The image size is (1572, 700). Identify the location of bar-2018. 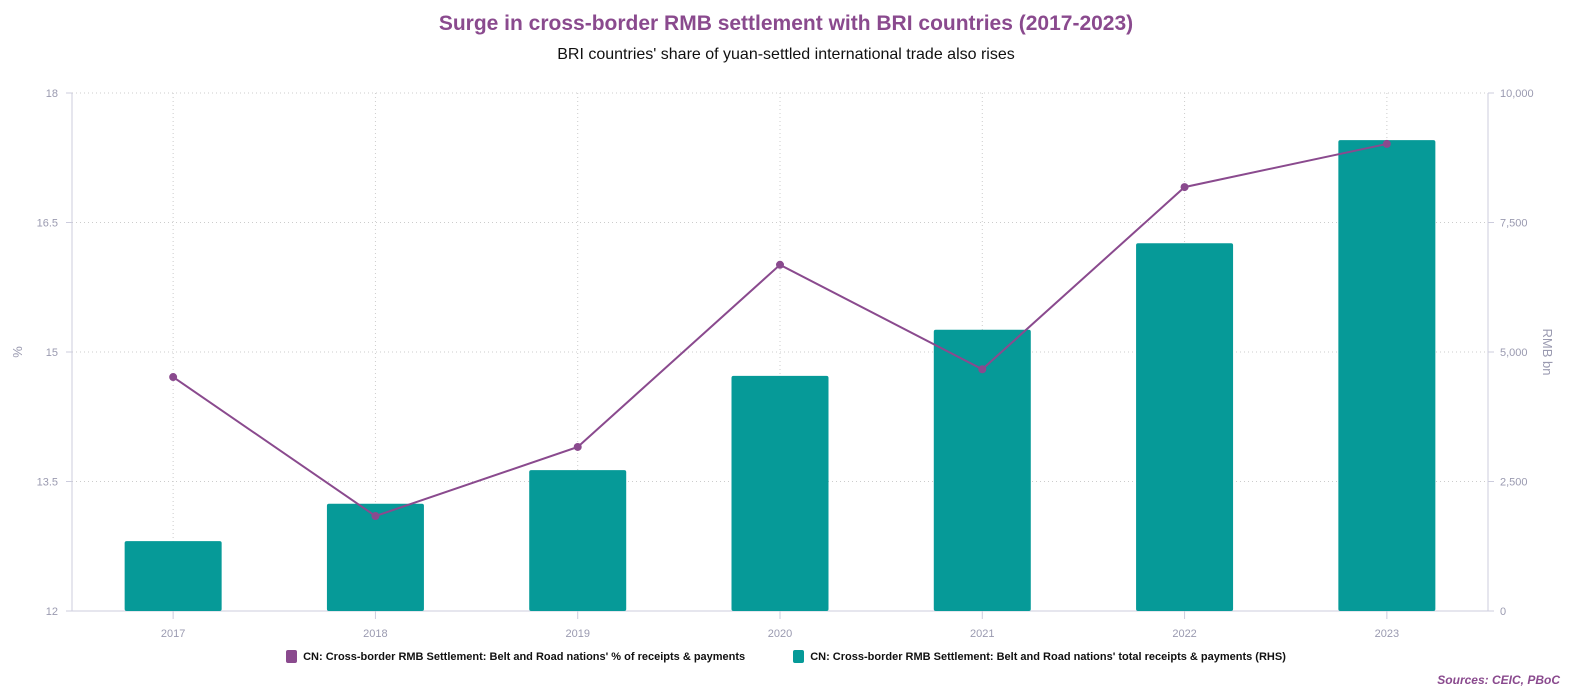
(375, 557).